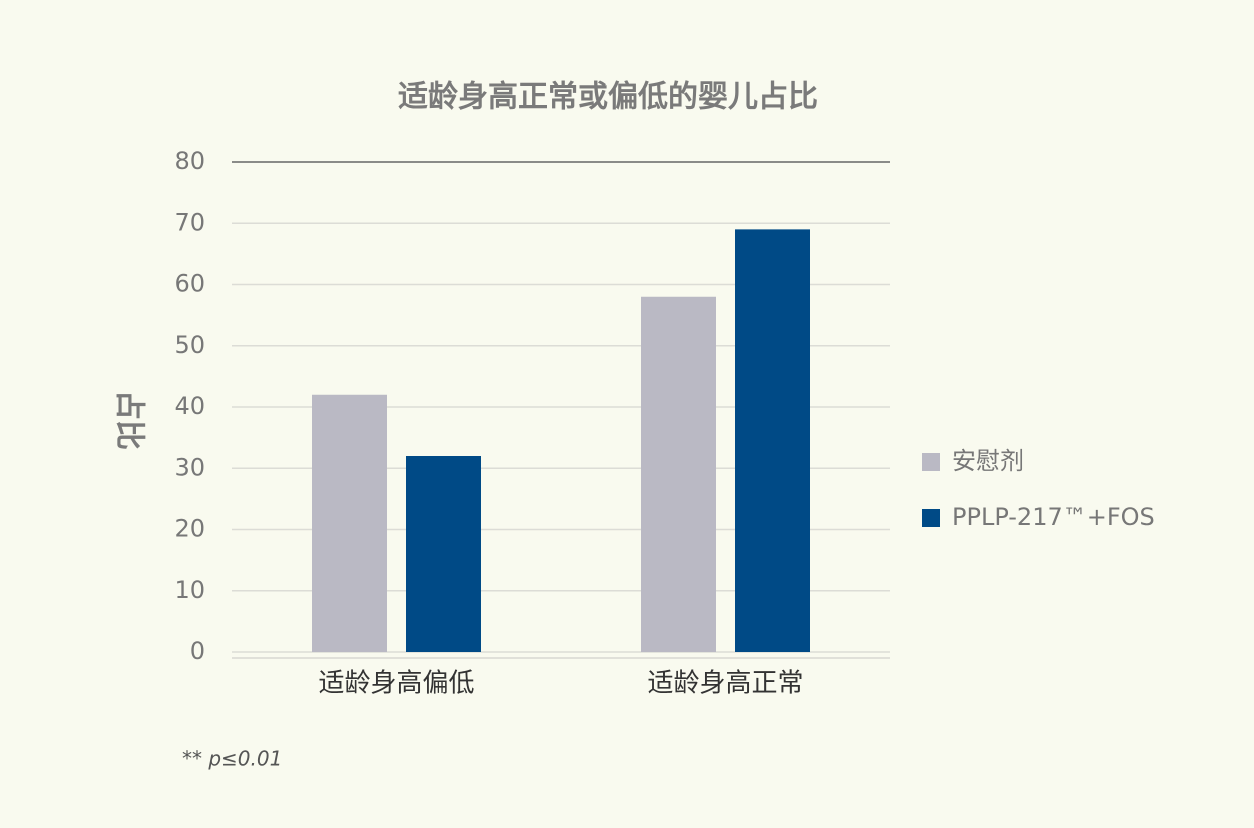  I want to click on chart-title: 适龄身高正常或偏低的婴儿占比, so click(608, 97).